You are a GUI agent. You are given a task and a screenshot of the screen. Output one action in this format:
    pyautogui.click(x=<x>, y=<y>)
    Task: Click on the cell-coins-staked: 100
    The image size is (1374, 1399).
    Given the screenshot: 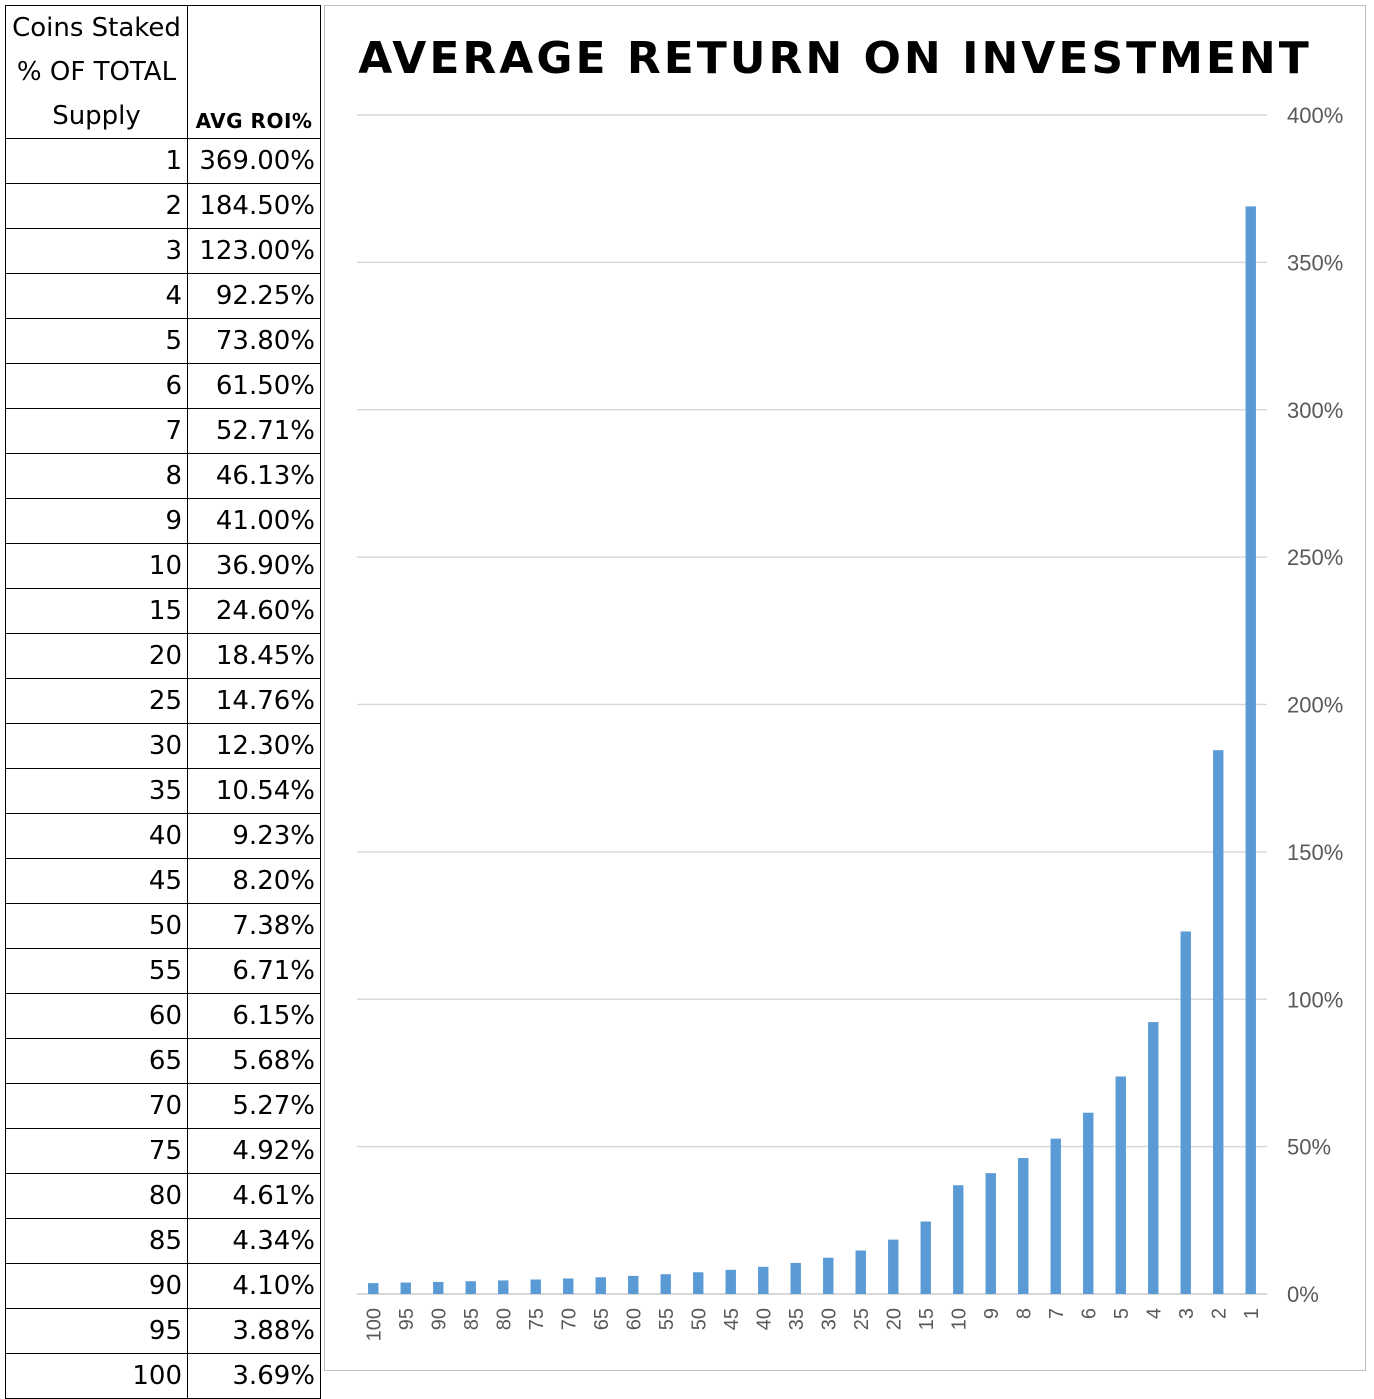 What is the action you would take?
    pyautogui.click(x=96, y=1376)
    